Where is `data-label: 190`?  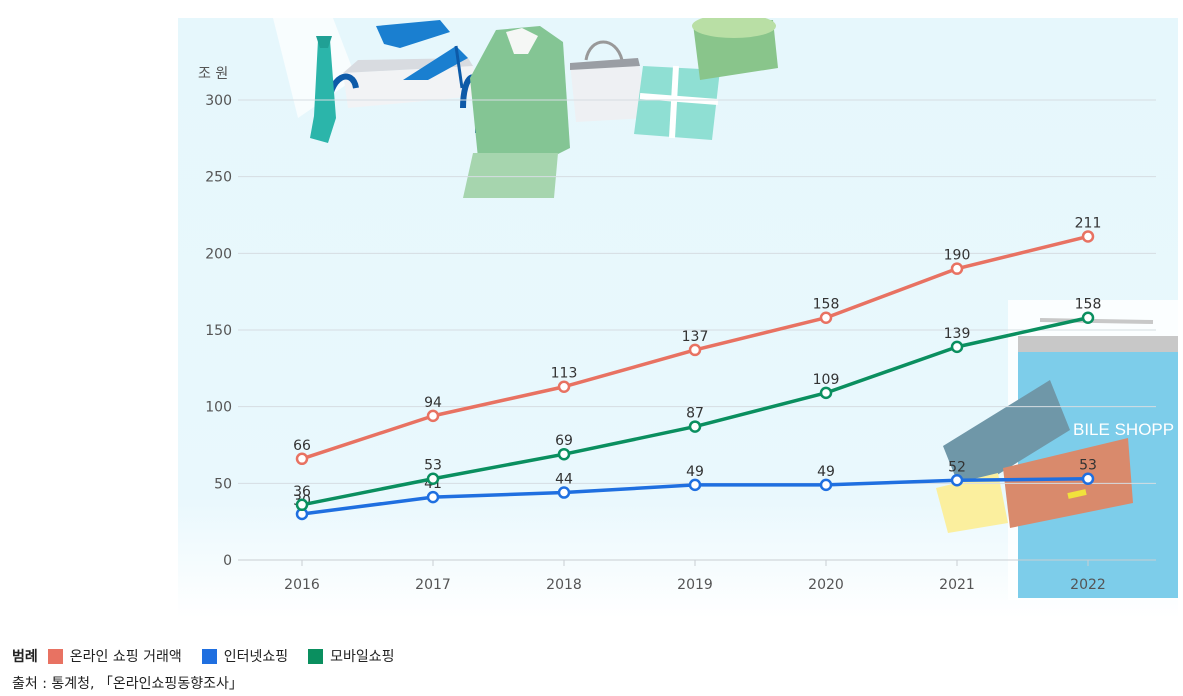 data-label: 190 is located at coordinates (957, 256).